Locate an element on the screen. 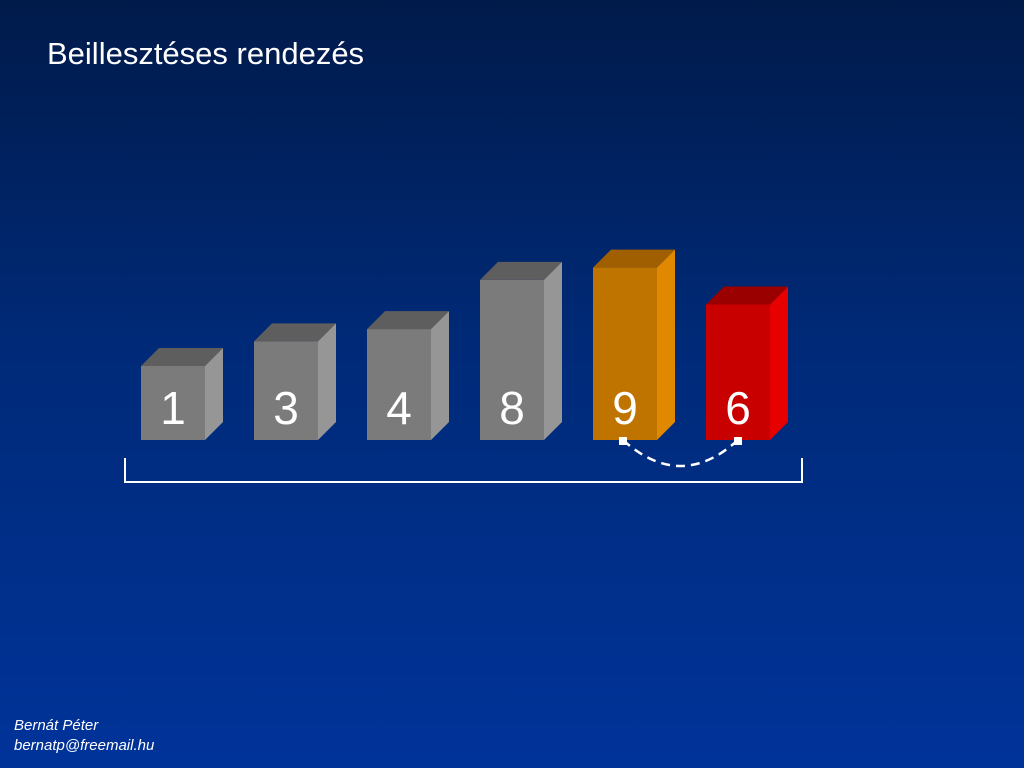 This screenshot has height=768, width=1024. bar-3: 3 is located at coordinates (295, 381).